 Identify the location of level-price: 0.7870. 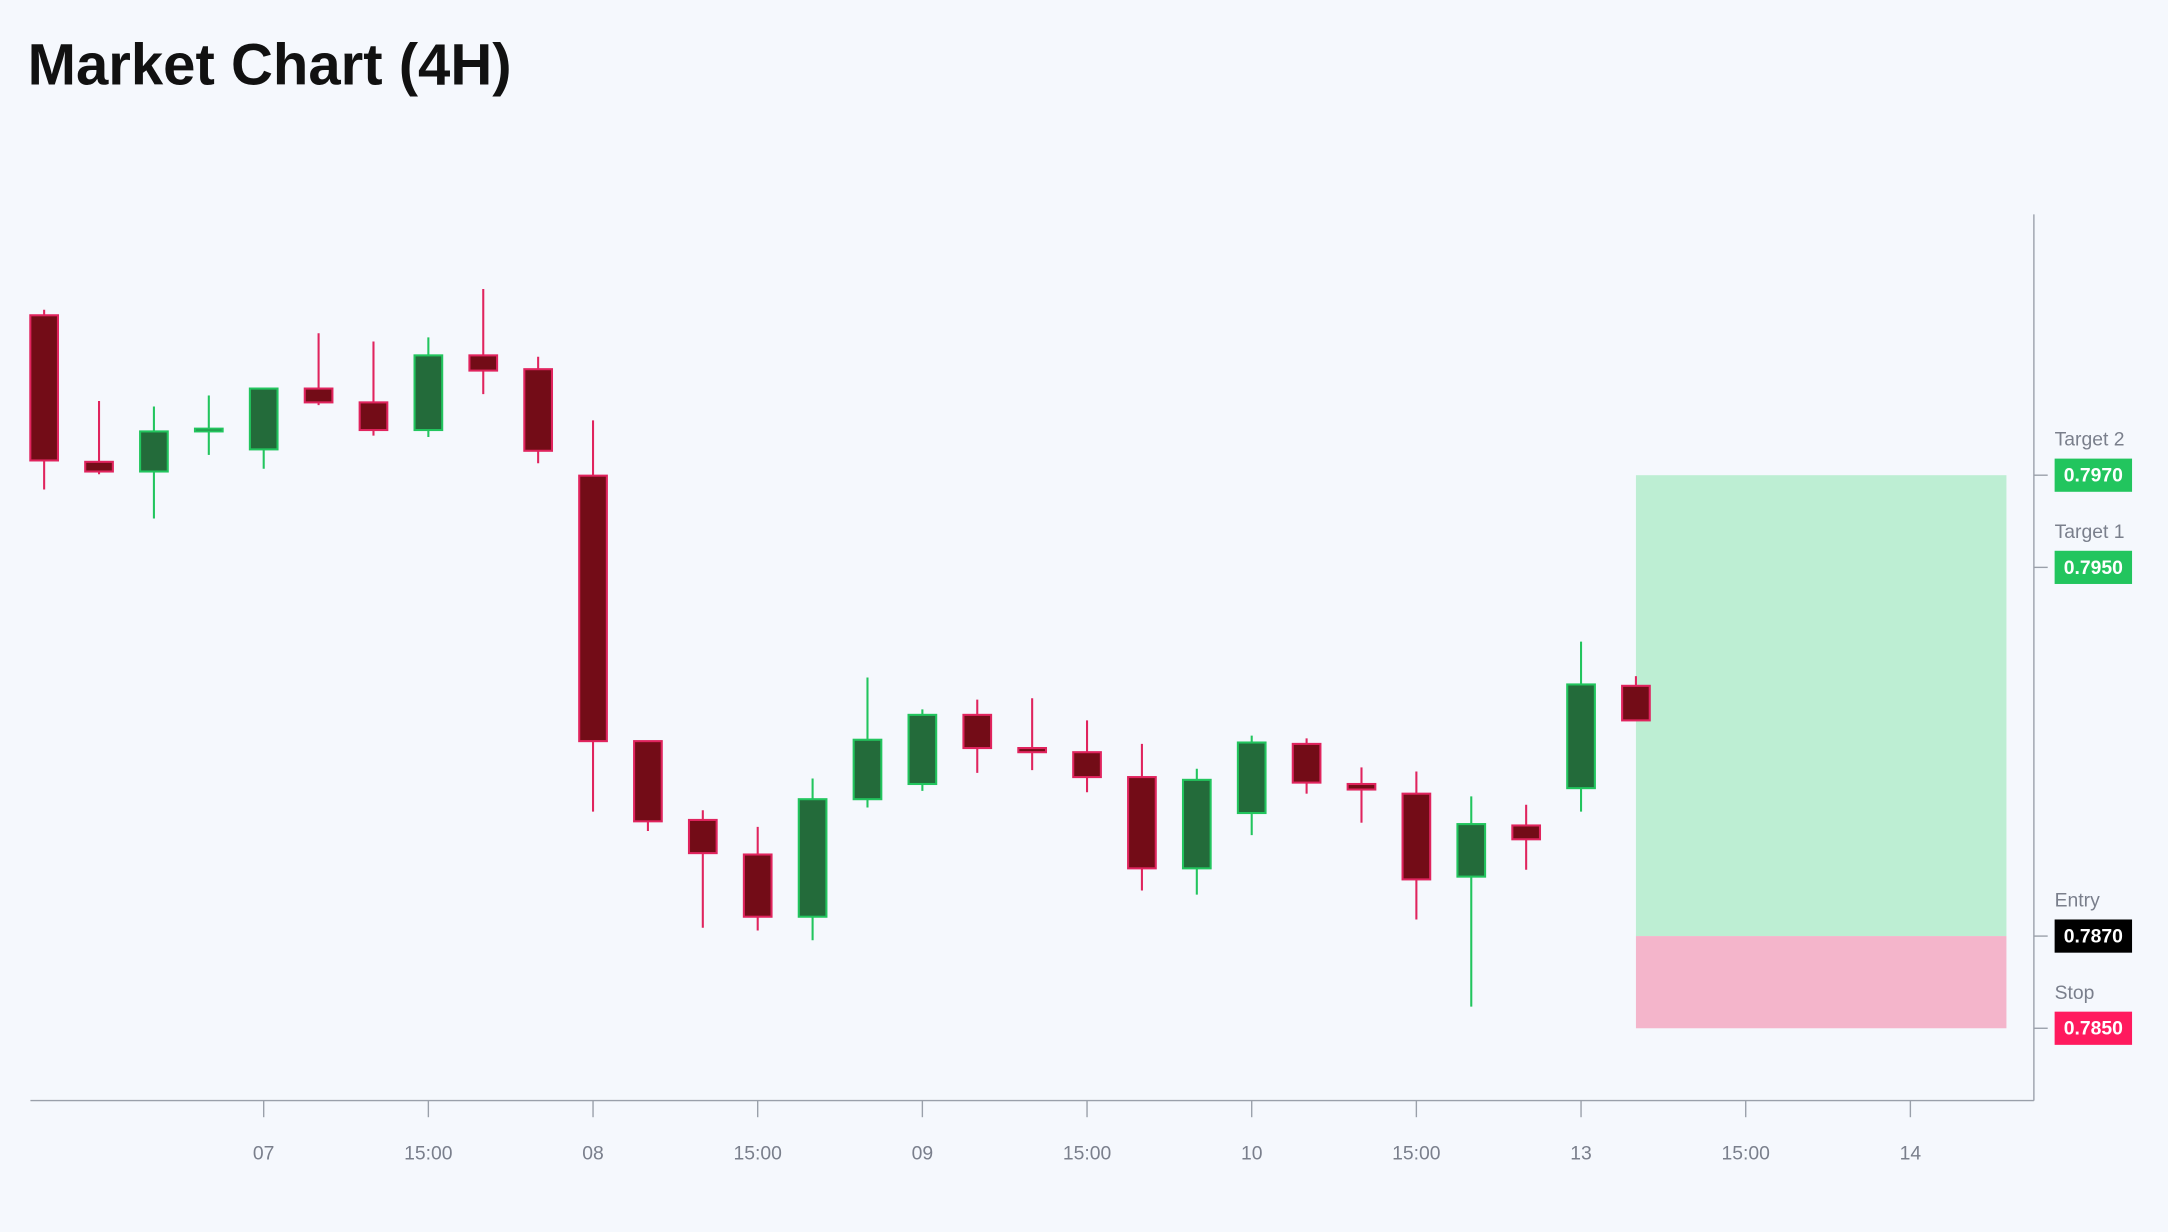
(2093, 937).